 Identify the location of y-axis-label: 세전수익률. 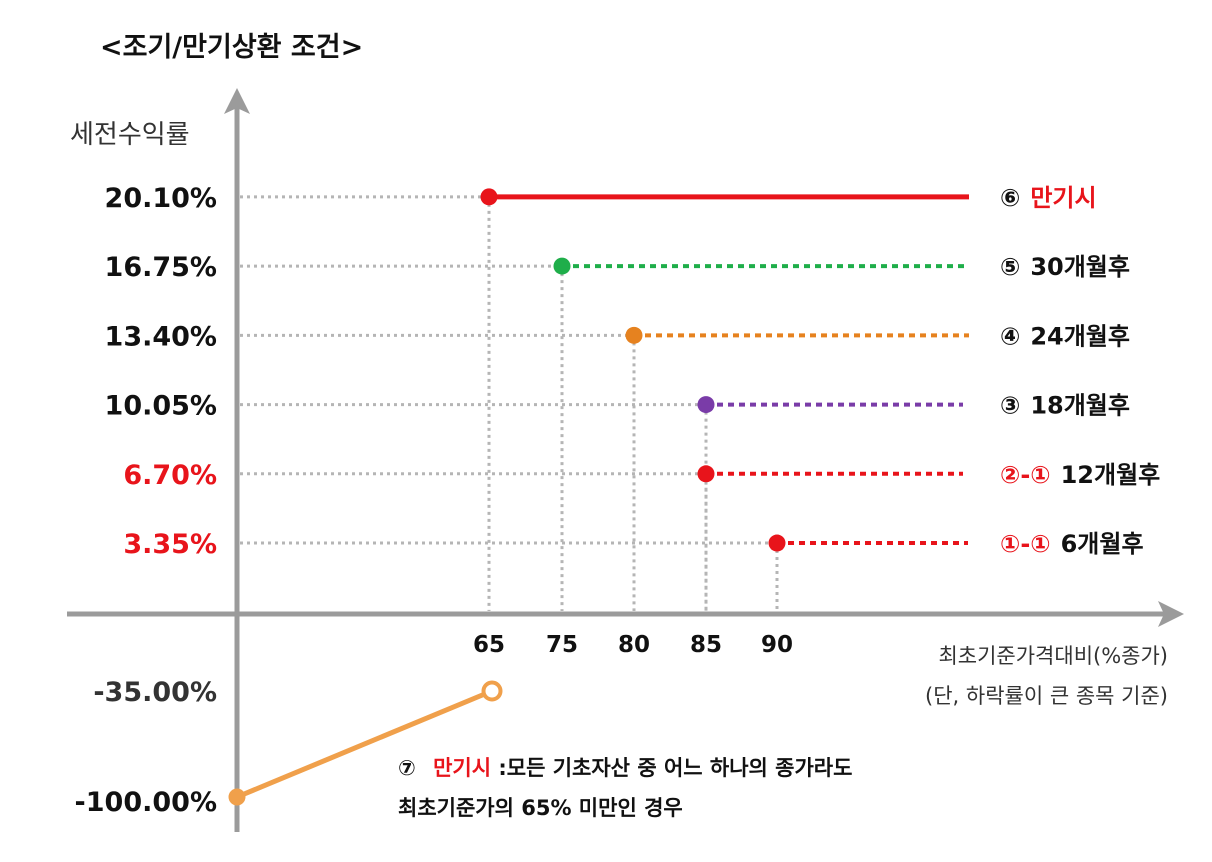
(130, 135).